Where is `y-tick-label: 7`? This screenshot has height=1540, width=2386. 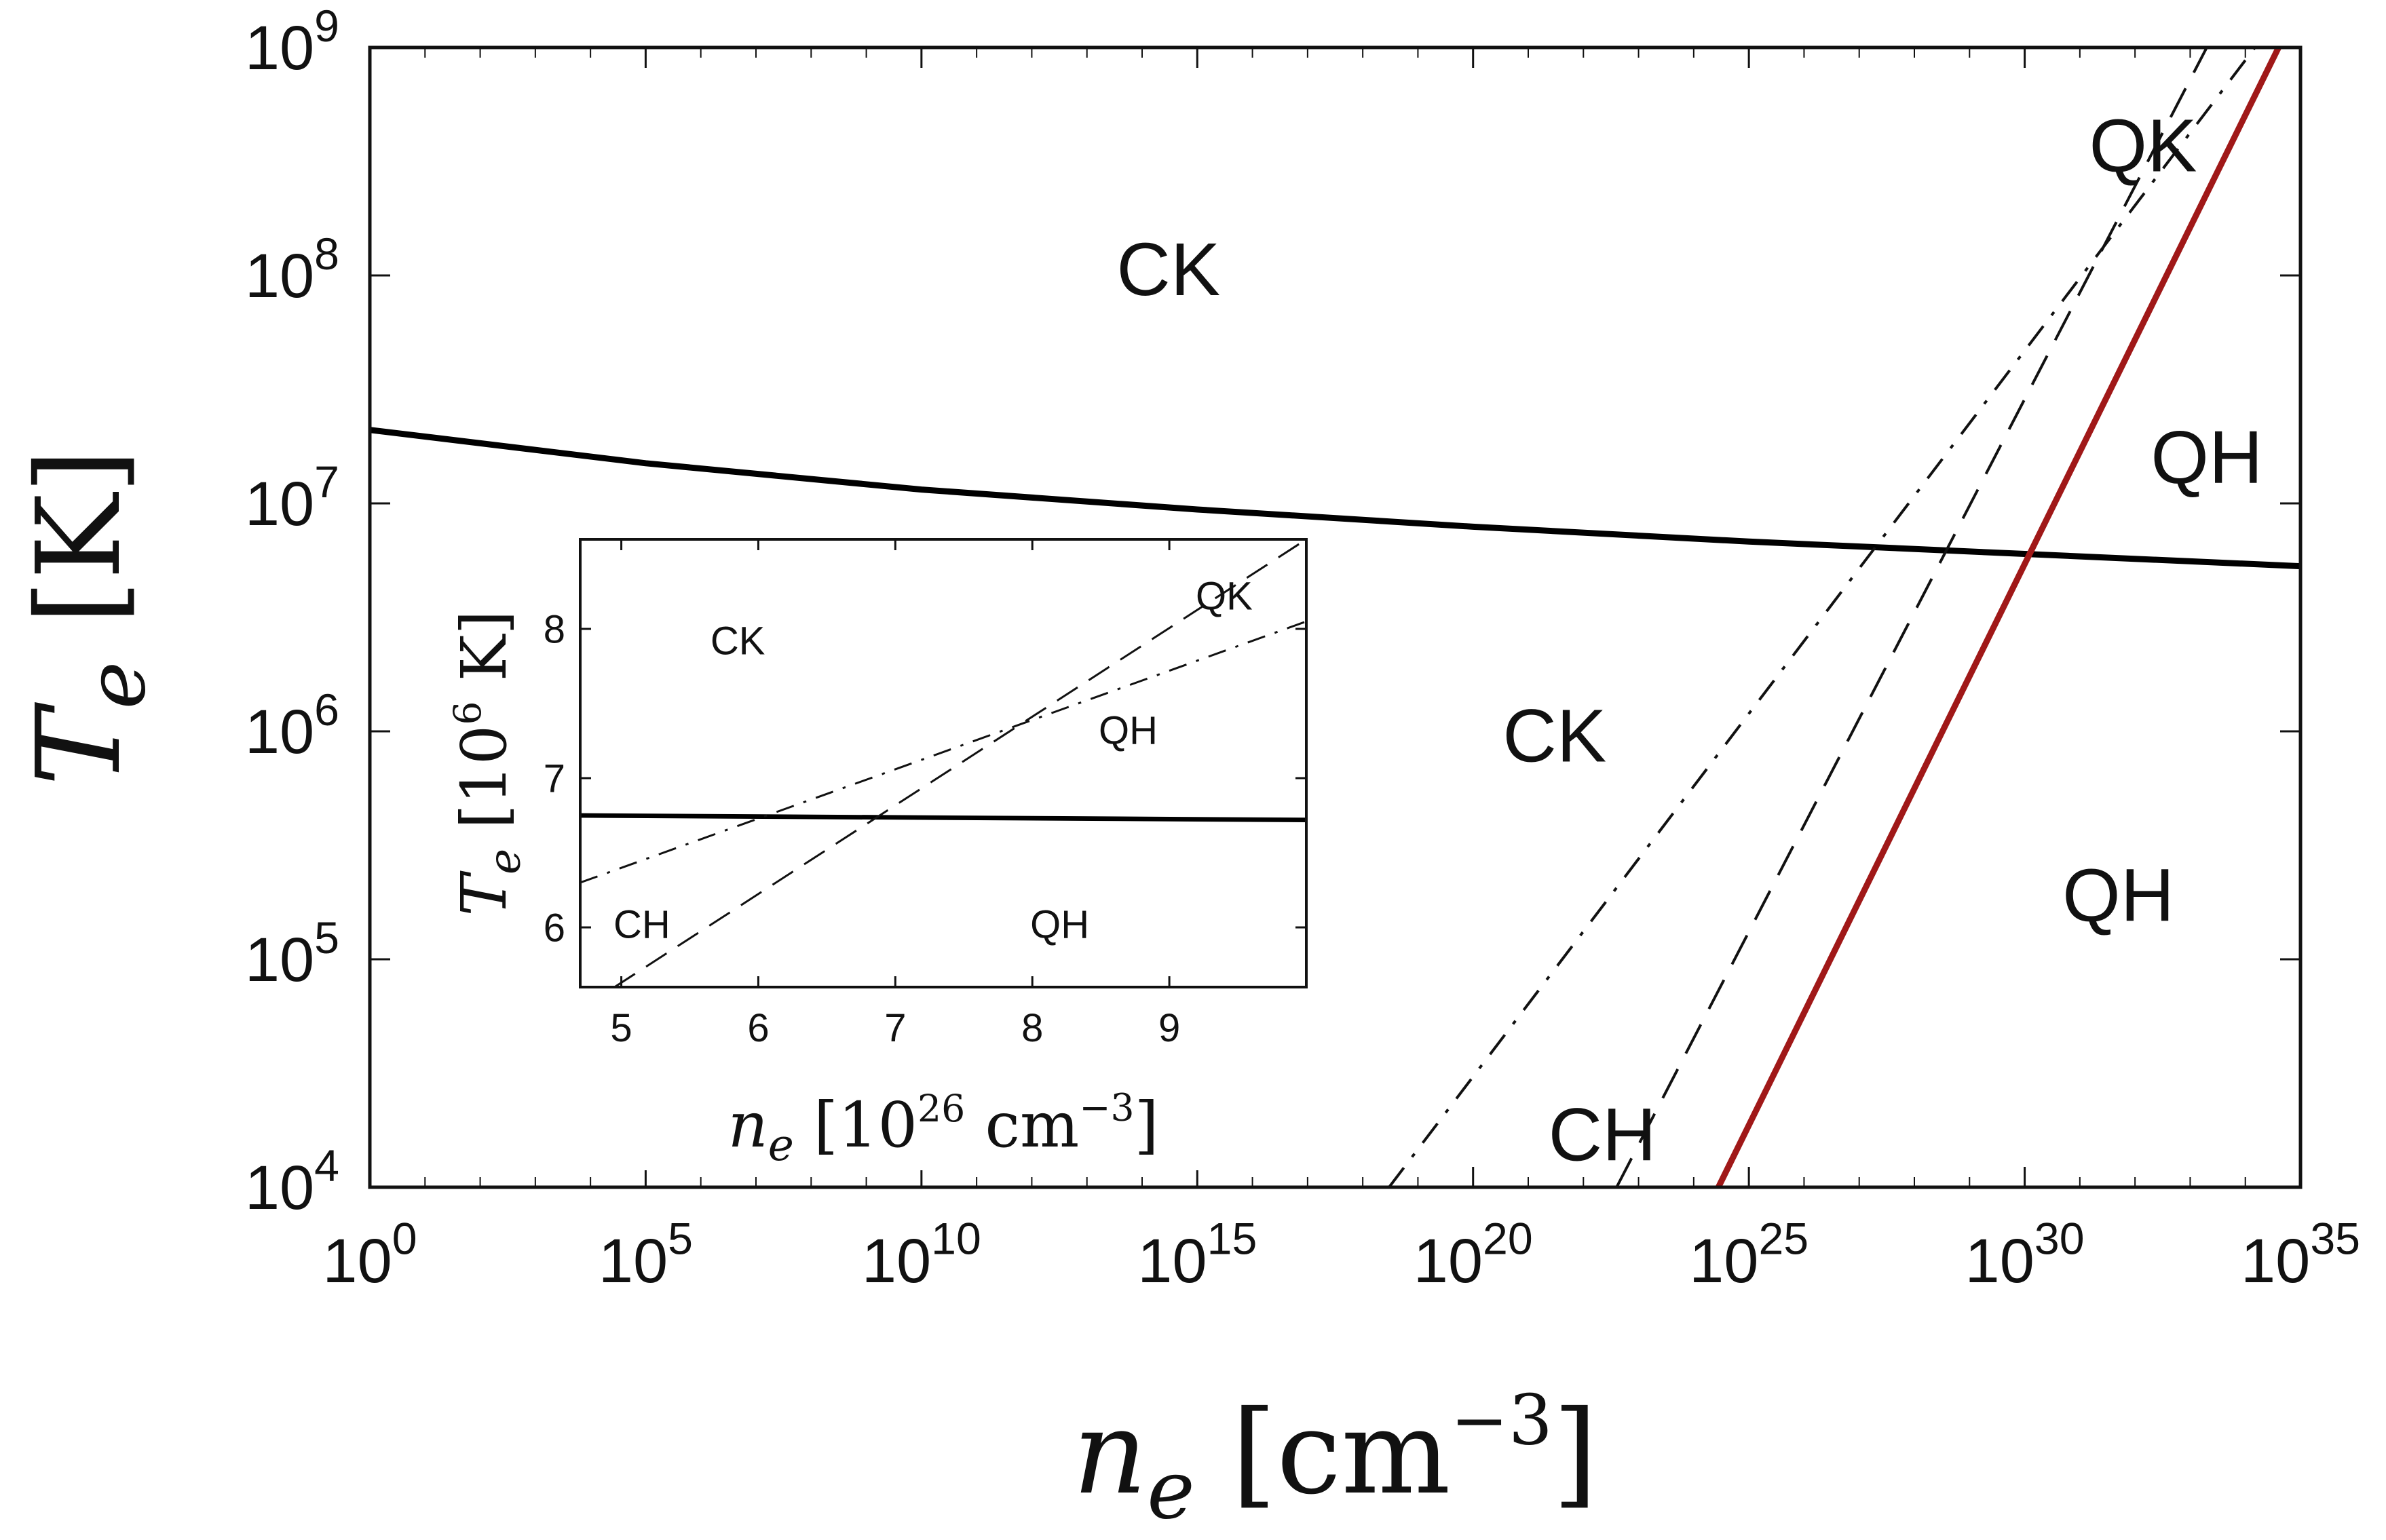 y-tick-label: 7 is located at coordinates (554, 779).